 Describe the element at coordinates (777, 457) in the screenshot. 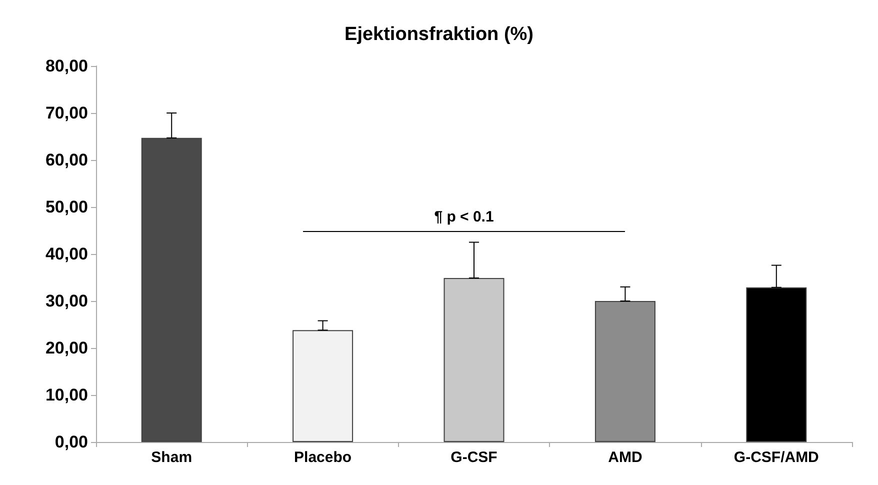

I see `x-tick-label: G-CSF/AMD` at that location.